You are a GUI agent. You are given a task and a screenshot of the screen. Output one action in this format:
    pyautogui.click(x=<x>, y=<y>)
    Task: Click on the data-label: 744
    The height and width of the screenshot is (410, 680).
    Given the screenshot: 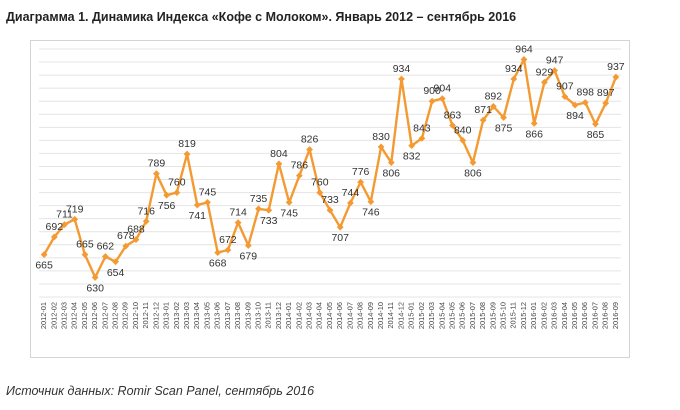 What is the action you would take?
    pyautogui.click(x=351, y=193)
    